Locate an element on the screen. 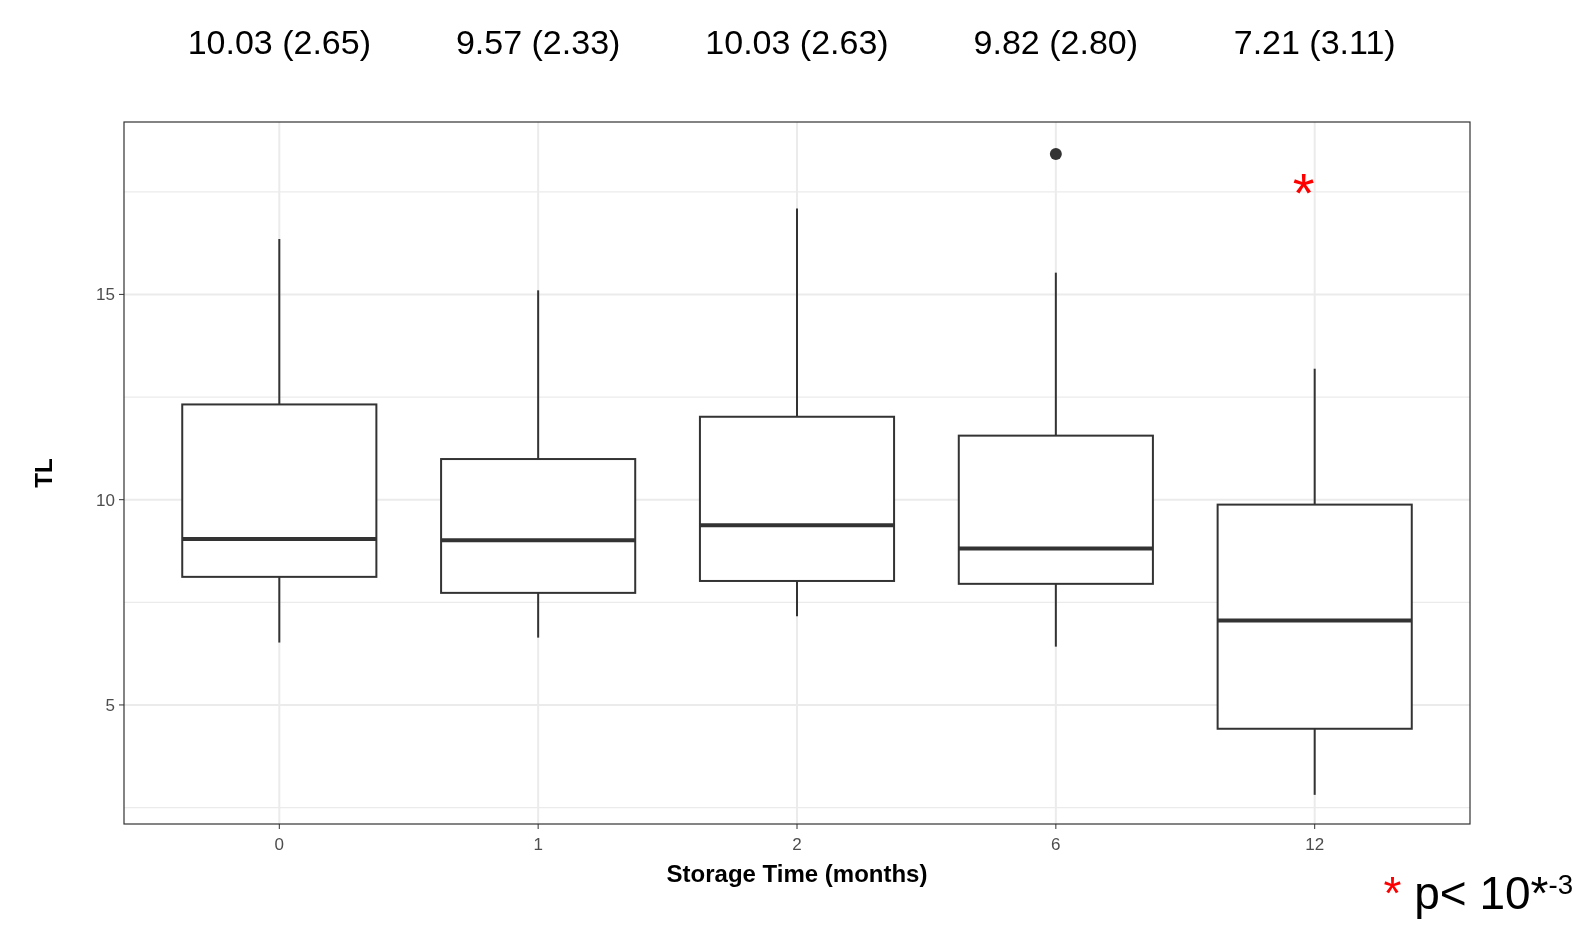  annotation: * is located at coordinates (1303, 192).